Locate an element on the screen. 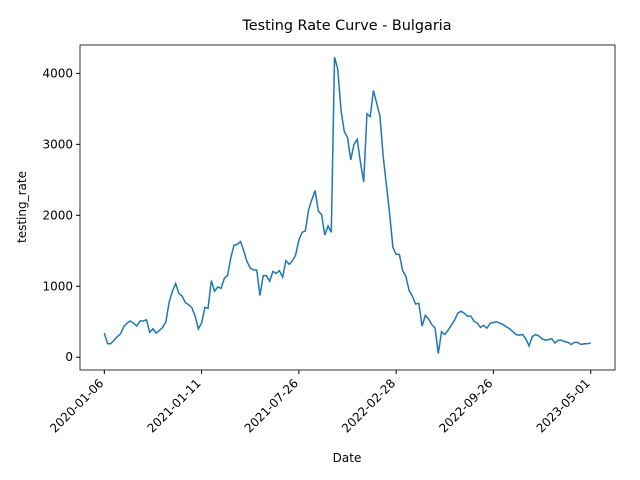 The height and width of the screenshot is (480, 640). y-tick-label: 4000 is located at coordinates (57, 73).